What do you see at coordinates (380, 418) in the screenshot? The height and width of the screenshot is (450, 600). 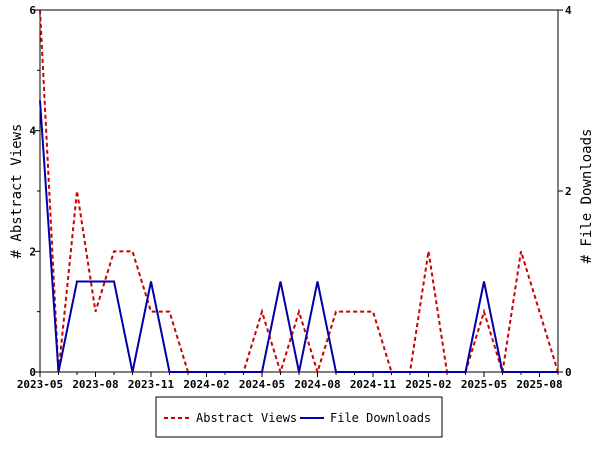 I see `legend-label-file-downloads: File Downloads` at bounding box center [380, 418].